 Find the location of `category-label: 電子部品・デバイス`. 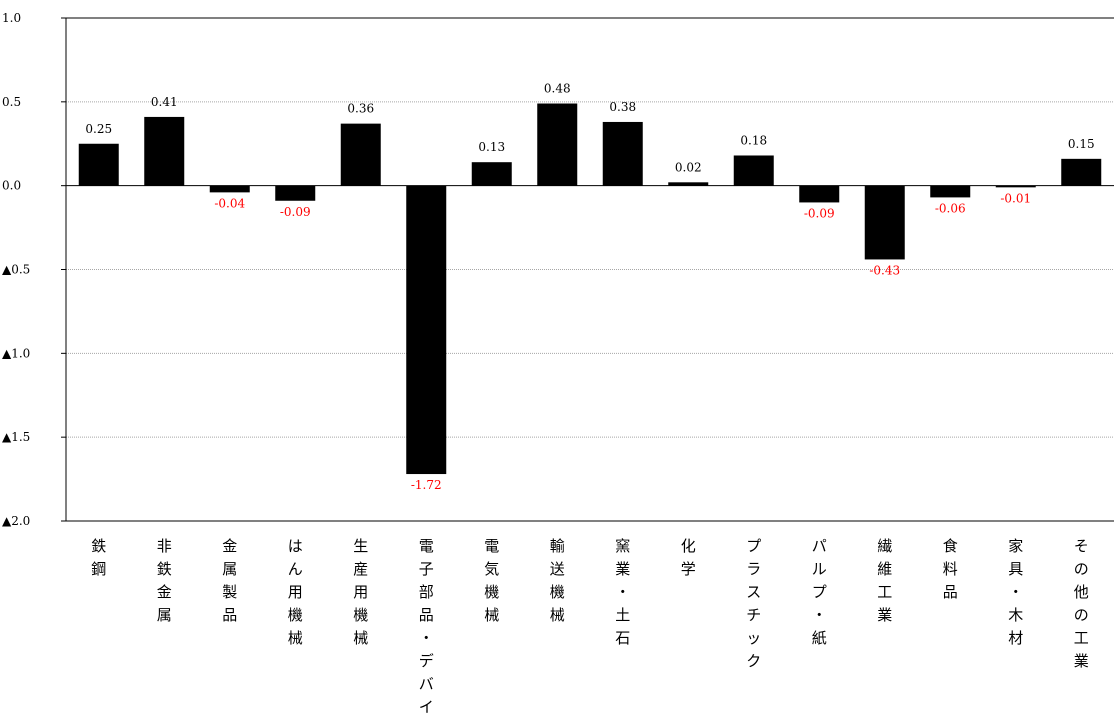

category-label: 電子部品・デバイス is located at coordinates (426, 628).